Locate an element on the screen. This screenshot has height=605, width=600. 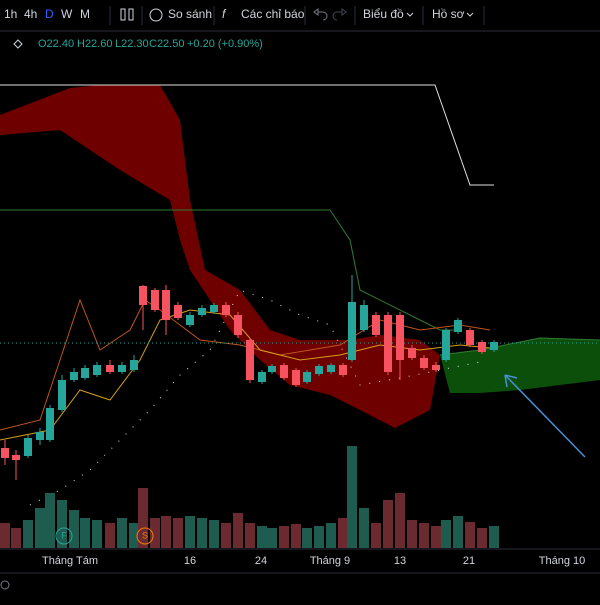
compare-icon is located at coordinates (156, 15).